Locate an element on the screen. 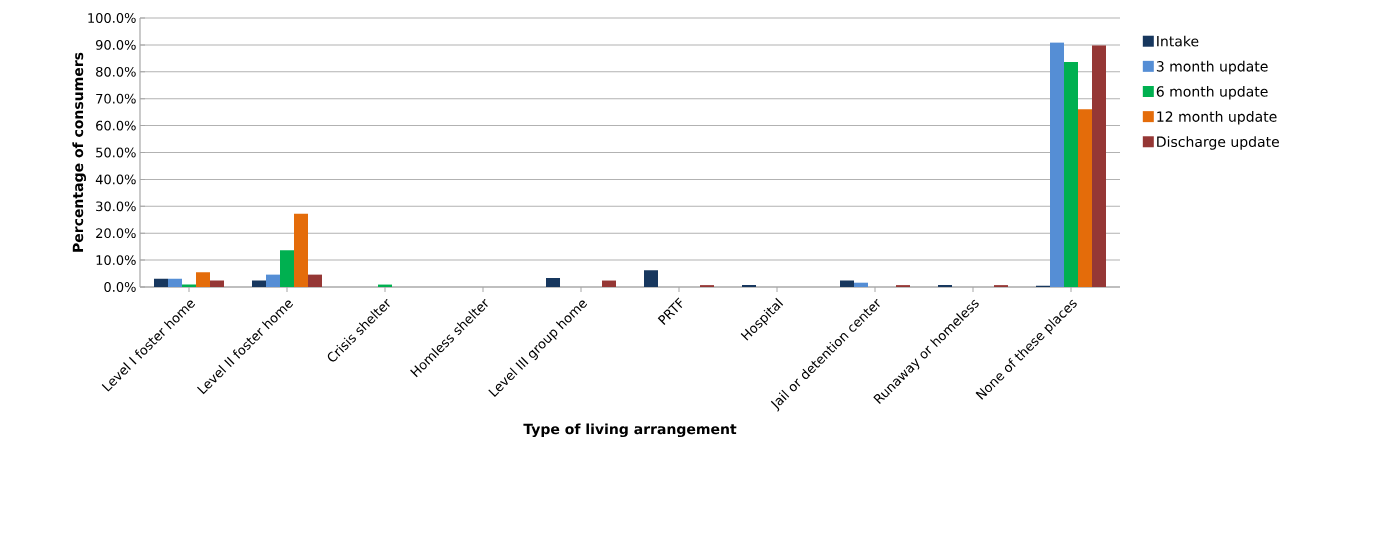 The image size is (1385, 544). legend-label: 3 month update is located at coordinates (1212, 67).